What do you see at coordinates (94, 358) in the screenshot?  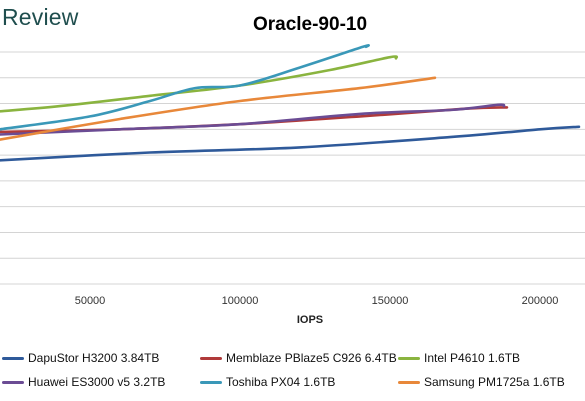 I see `legend-label: DapuStor H3200 3.84TB` at bounding box center [94, 358].